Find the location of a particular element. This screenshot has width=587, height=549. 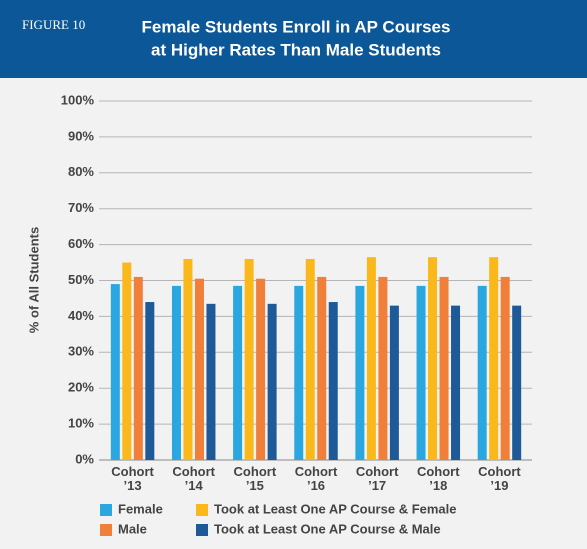

y-tick-label: 90% is located at coordinates (81, 135).